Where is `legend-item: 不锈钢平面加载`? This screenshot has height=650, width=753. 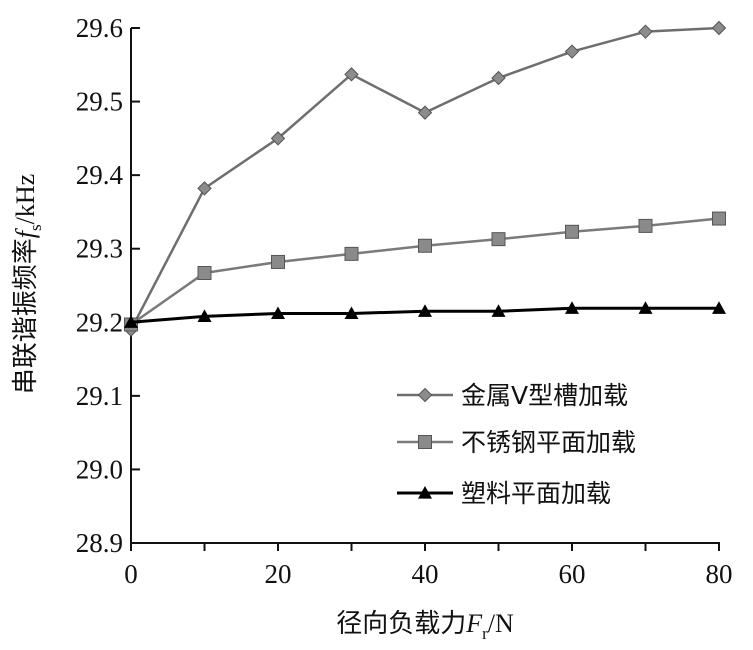
legend-item: 不锈钢平面加载 is located at coordinates (516, 442).